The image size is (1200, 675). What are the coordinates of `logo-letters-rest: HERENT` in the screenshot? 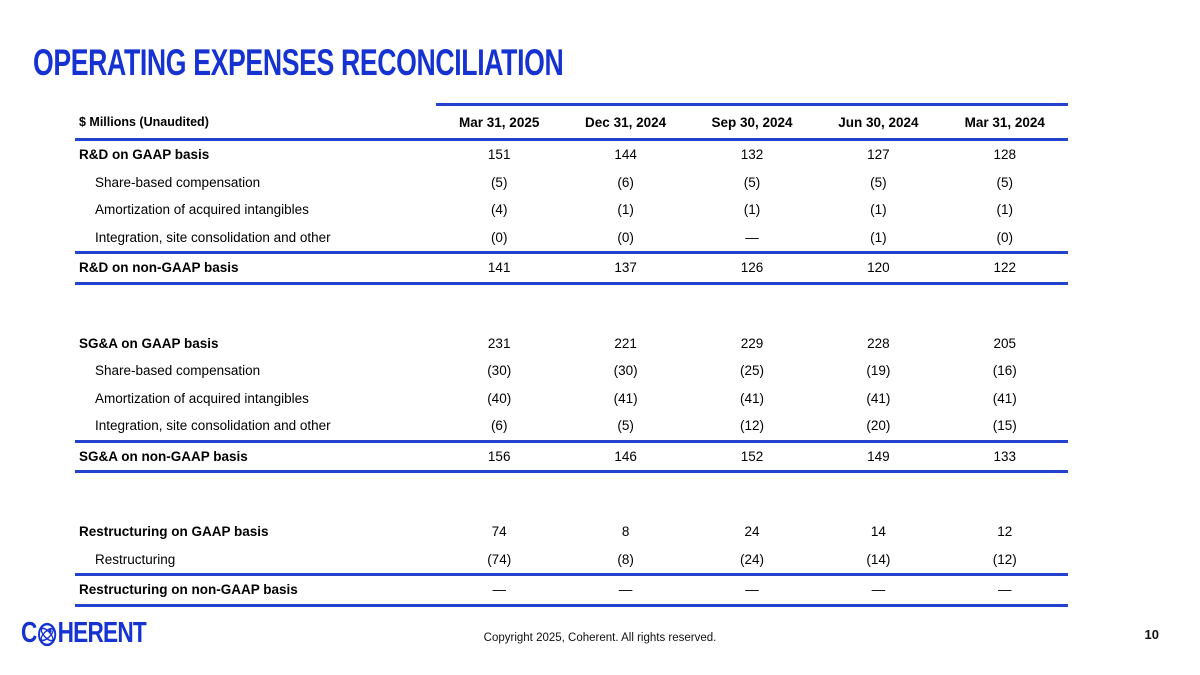 It's located at (102, 633).